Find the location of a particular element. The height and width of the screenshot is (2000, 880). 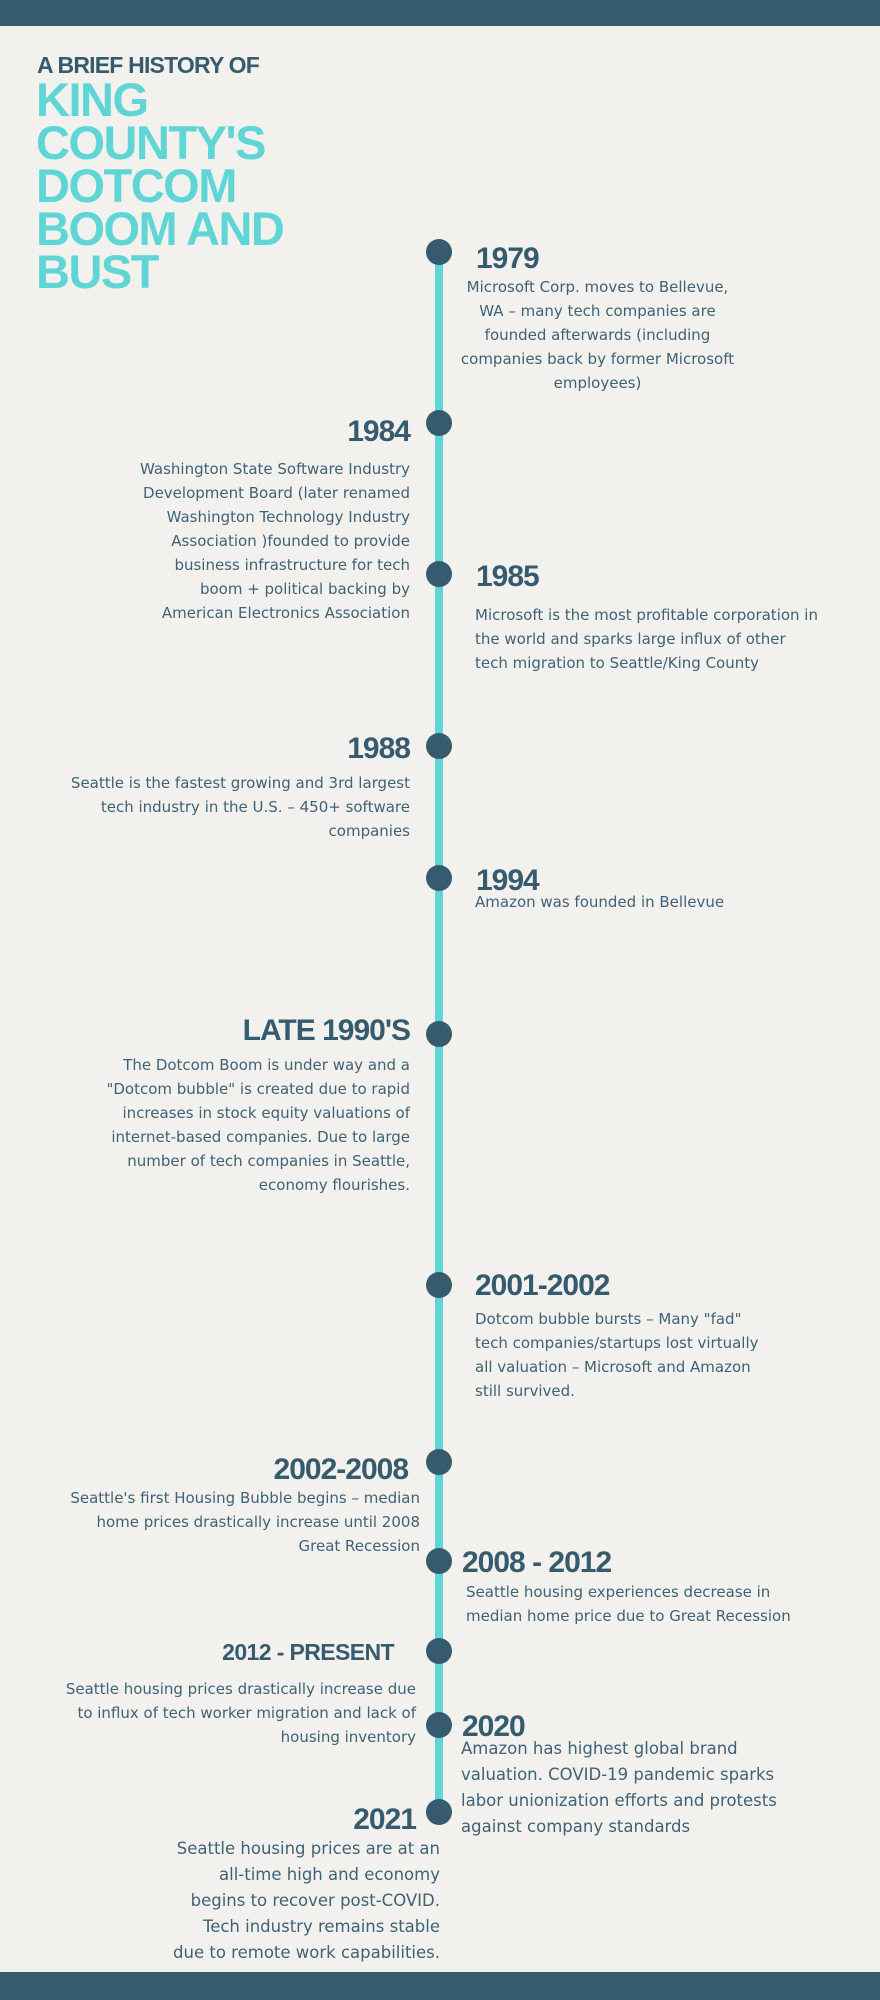

event-year-late-1990s: LATE 1990'S is located at coordinates (326, 1030).